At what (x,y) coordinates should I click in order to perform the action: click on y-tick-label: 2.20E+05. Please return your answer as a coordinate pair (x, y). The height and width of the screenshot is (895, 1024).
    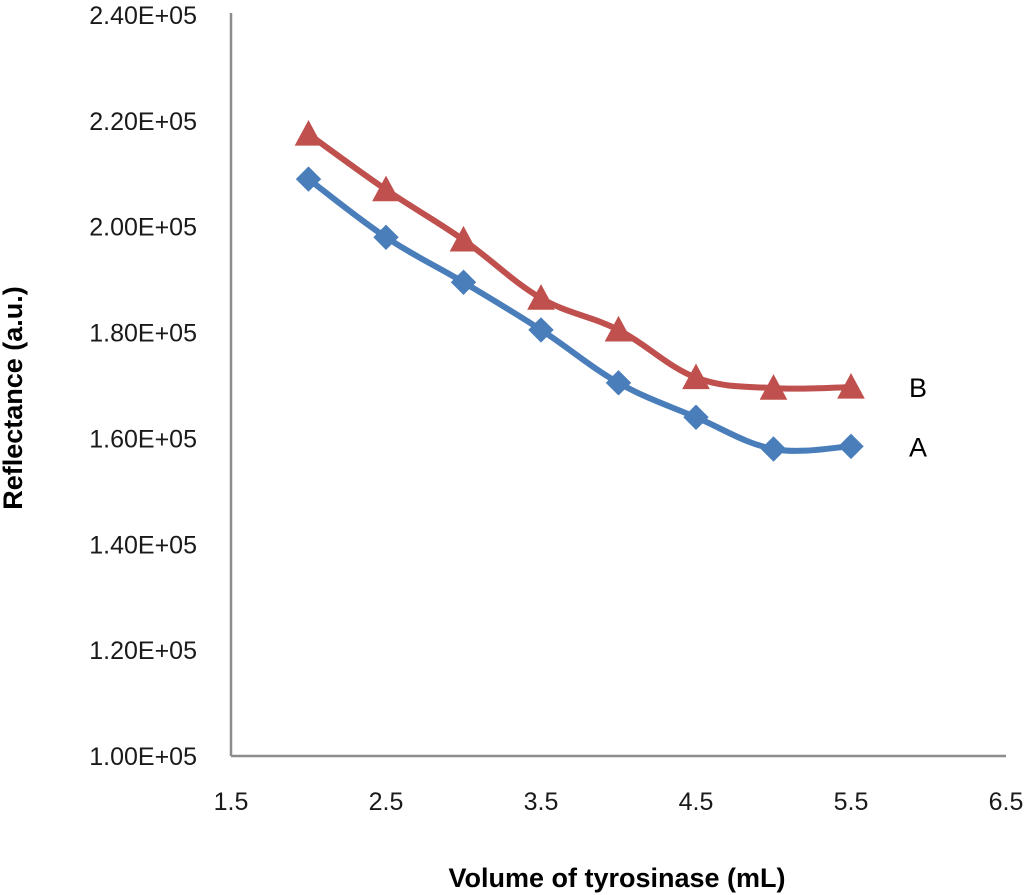
    Looking at the image, I should click on (143, 122).